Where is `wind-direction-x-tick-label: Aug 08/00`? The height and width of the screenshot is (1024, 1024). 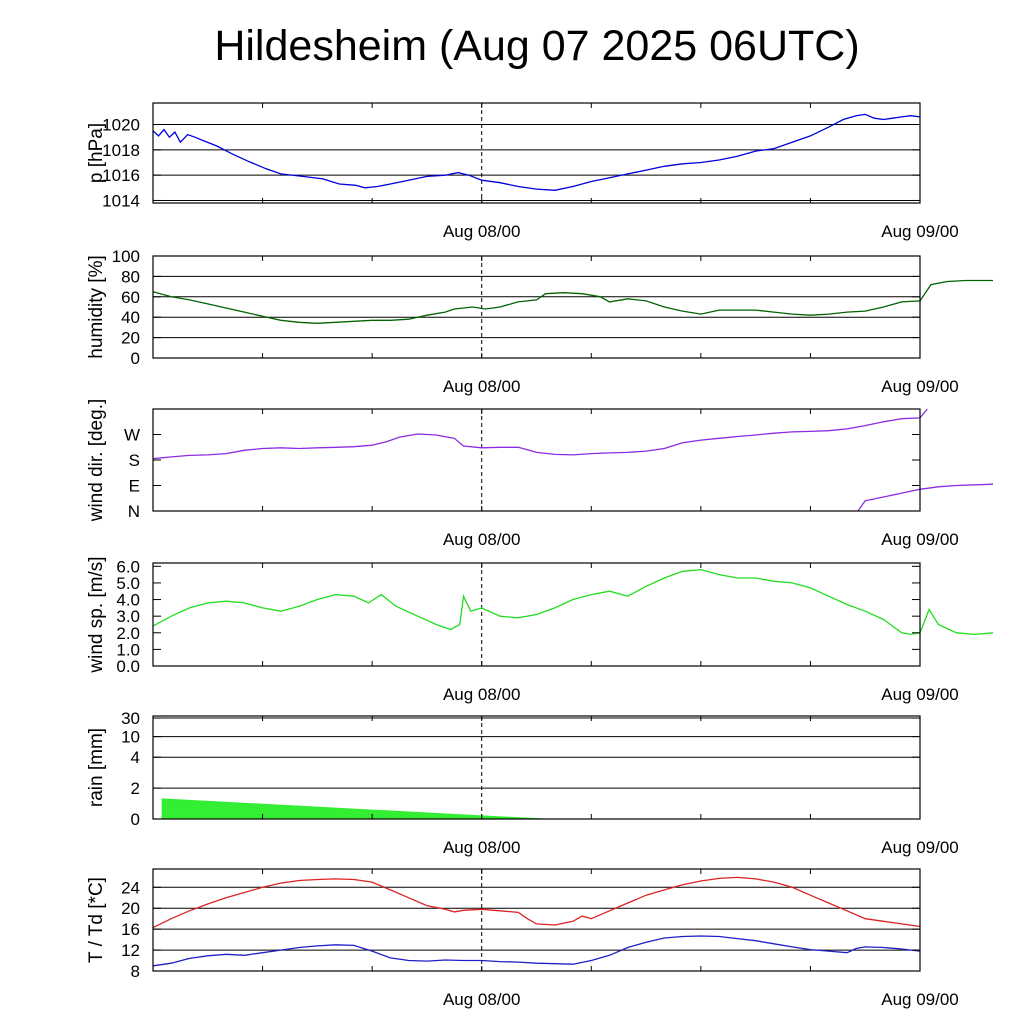 wind-direction-x-tick-label: Aug 08/00 is located at coordinates (482, 539).